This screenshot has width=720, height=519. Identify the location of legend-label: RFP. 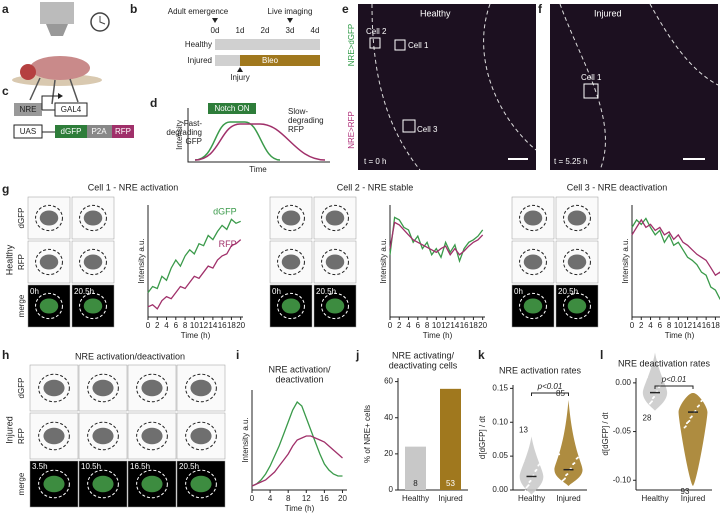
(228, 244).